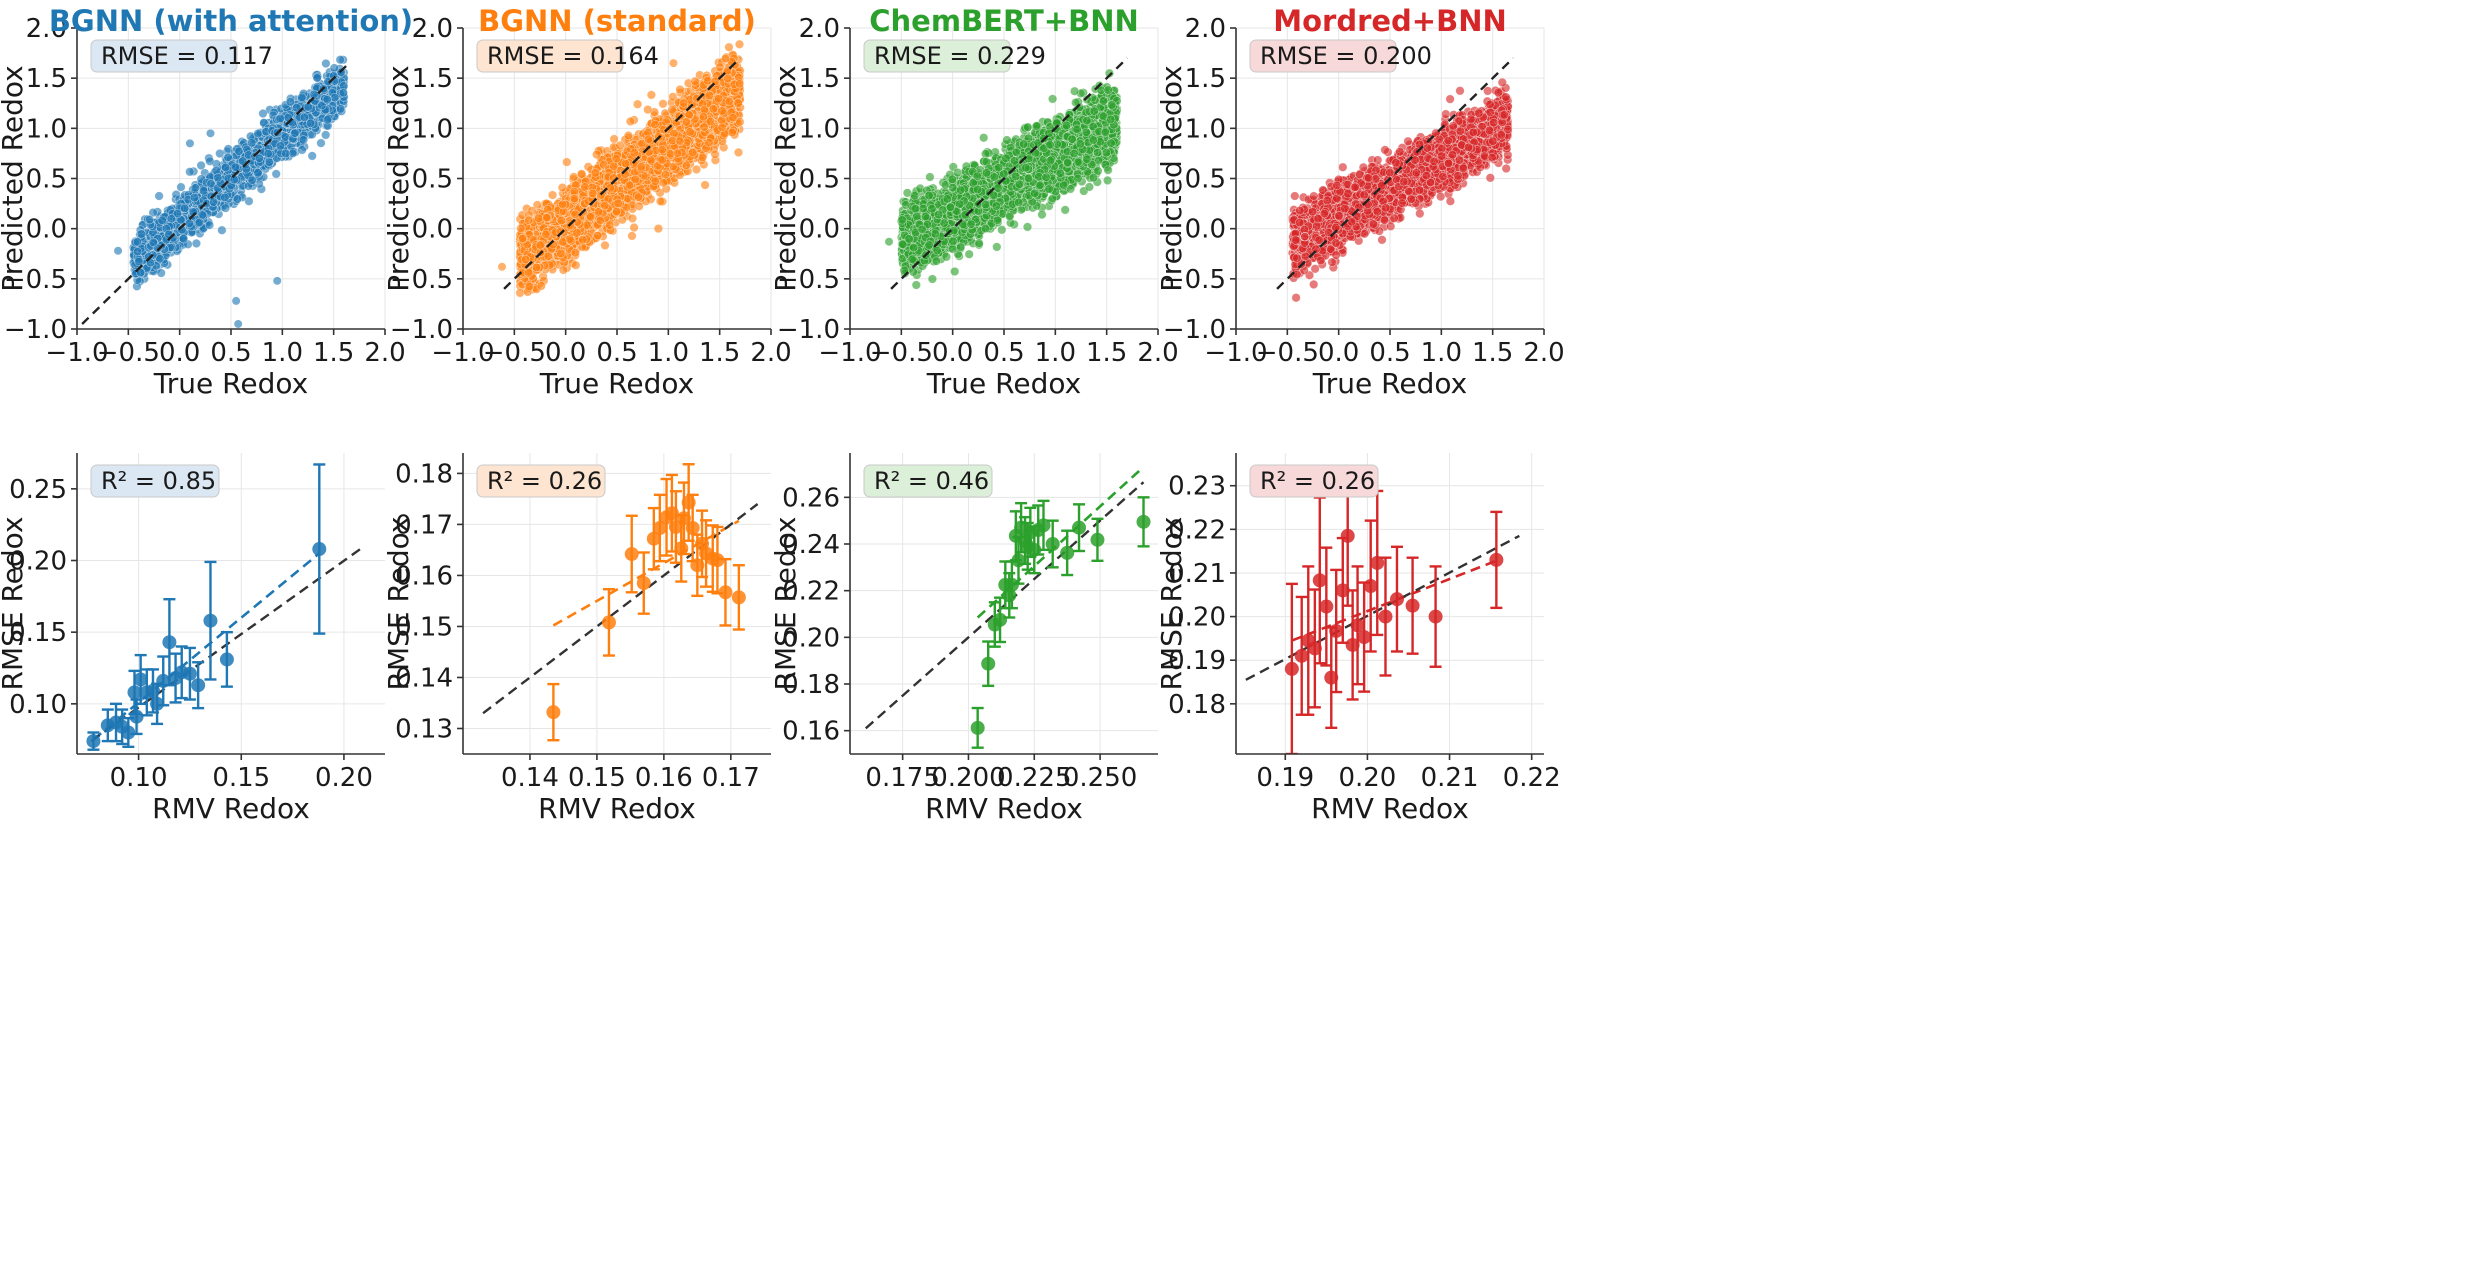 Image resolution: width=2484 pixels, height=1276 pixels. Describe the element at coordinates (128, 353) in the screenshot. I see `x-tick-label: −0.5` at that location.